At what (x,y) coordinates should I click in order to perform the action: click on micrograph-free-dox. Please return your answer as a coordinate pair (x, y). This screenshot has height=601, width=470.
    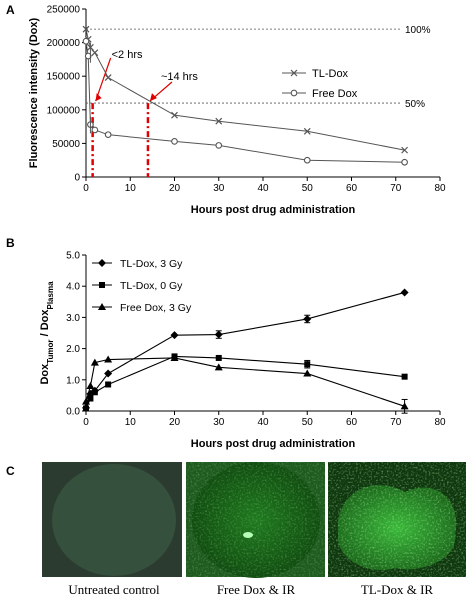
    Looking at the image, I should click on (255, 520).